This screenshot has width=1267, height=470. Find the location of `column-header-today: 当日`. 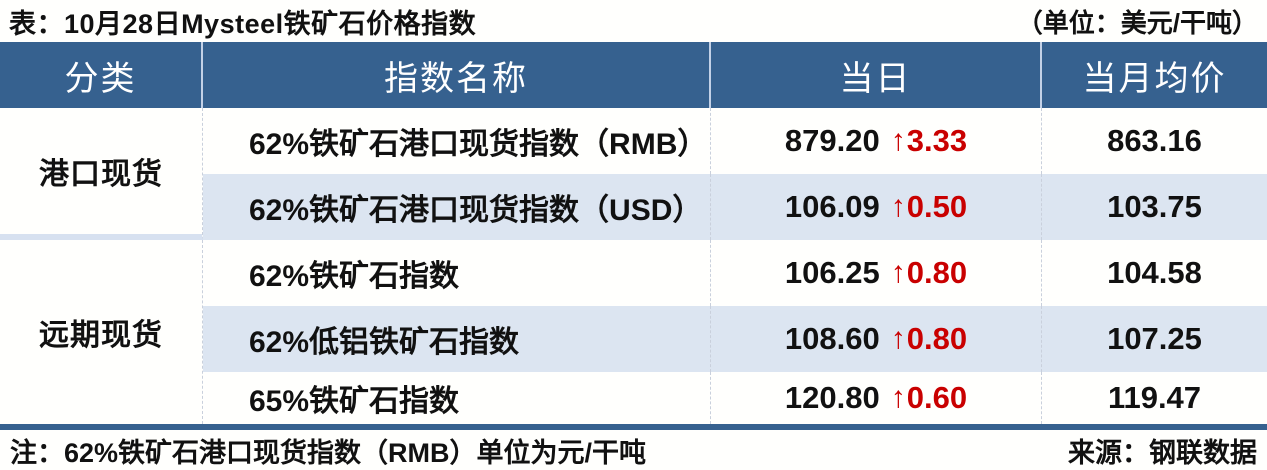

column-header-today: 当日 is located at coordinates (876, 75).